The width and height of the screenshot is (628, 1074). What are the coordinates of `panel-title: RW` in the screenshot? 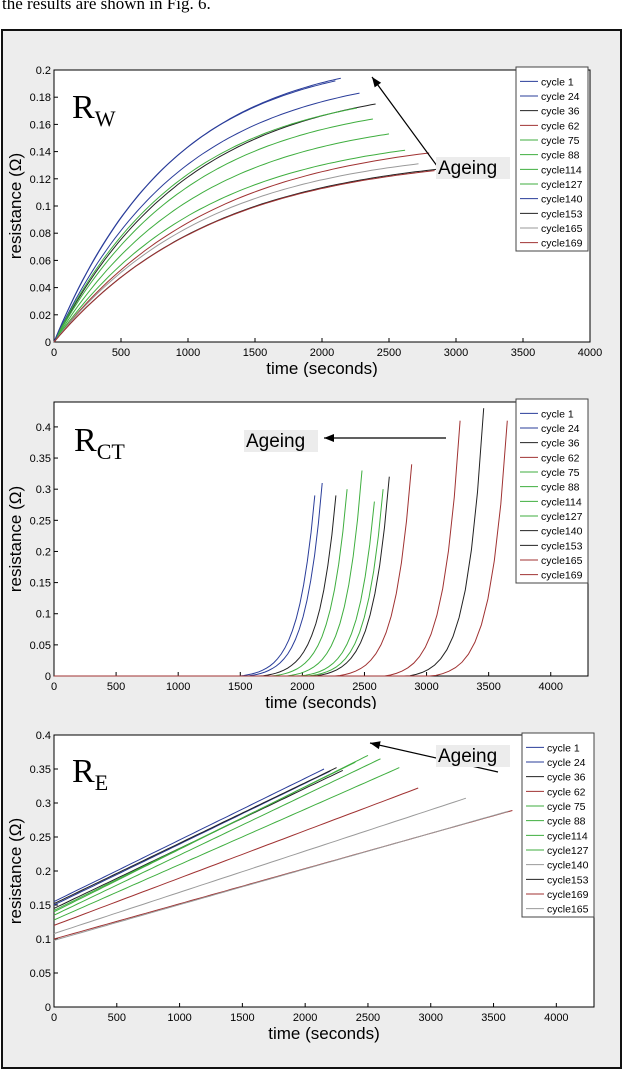 It's located at (94, 110).